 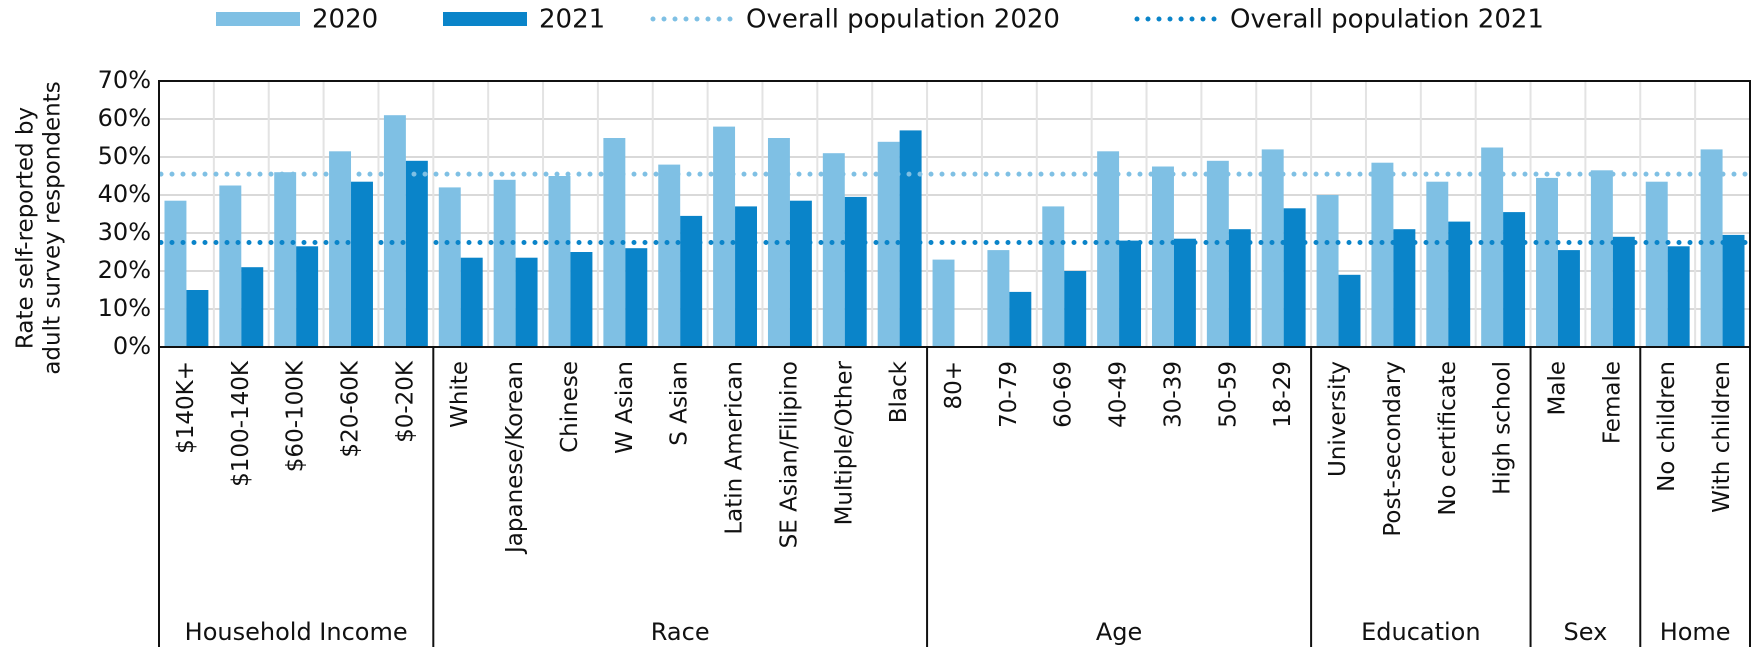 I want to click on x-tick-label: High school, so click(x=1503, y=428).